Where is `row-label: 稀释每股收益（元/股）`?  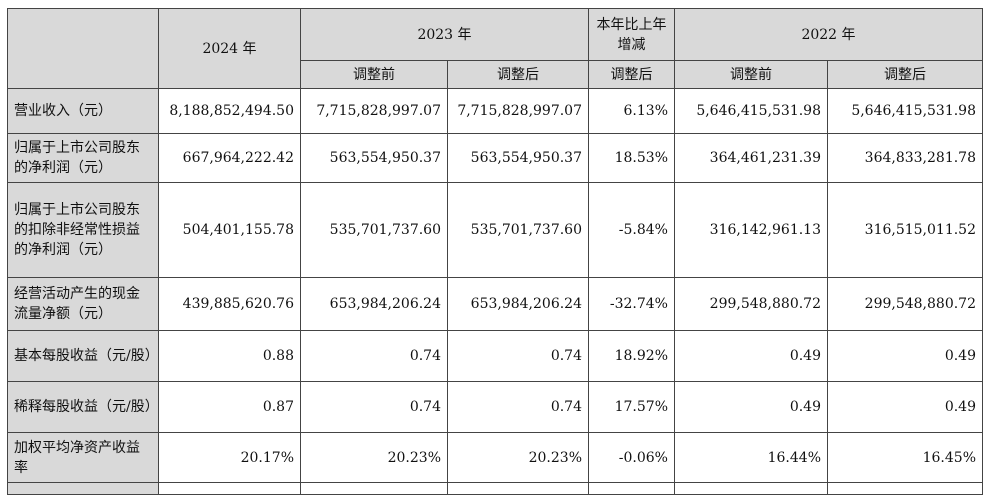 row-label: 稀释每股收益（元/股） is located at coordinates (83, 407).